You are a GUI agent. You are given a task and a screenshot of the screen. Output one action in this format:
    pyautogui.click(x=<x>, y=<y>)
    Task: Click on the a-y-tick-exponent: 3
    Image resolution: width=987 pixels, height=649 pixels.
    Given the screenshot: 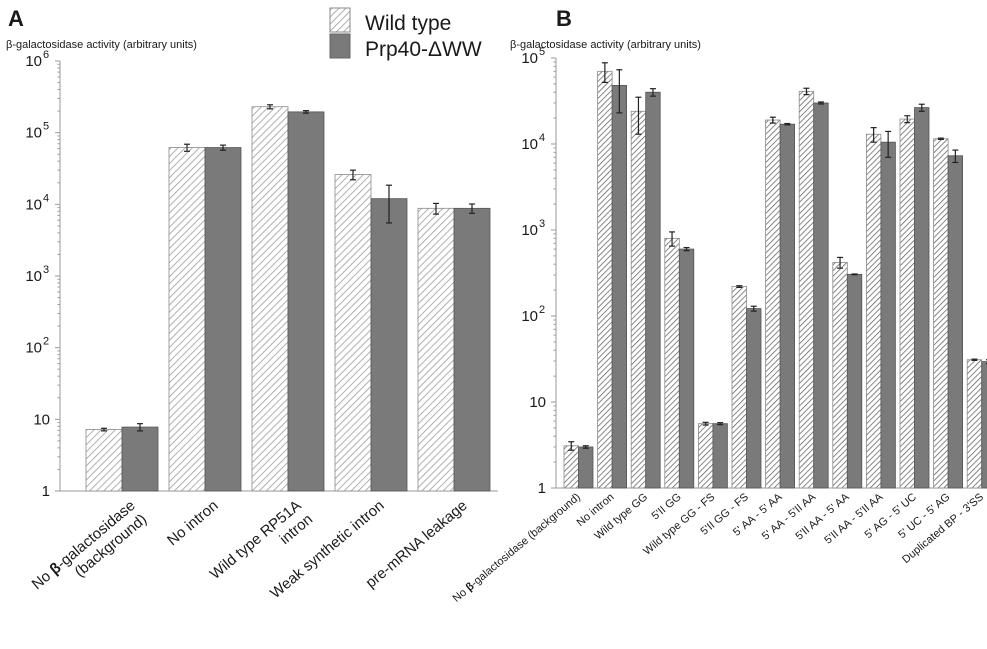 What is the action you would take?
    pyautogui.click(x=46, y=270)
    